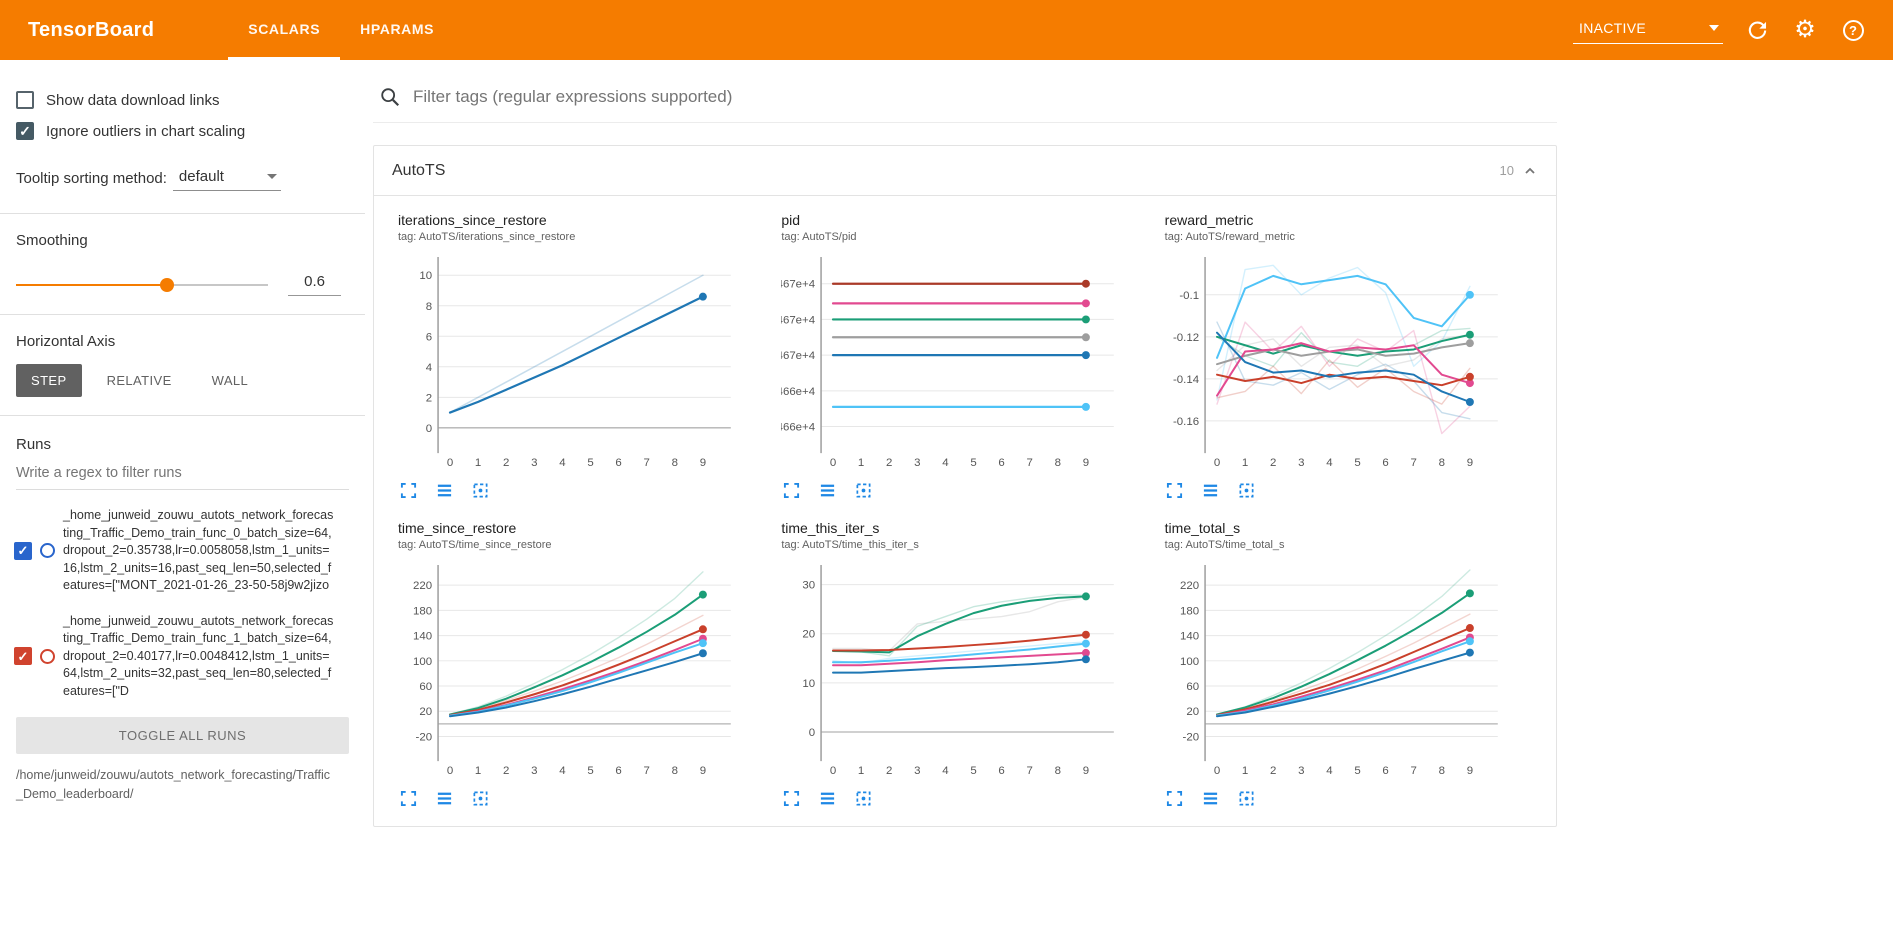 This screenshot has width=1893, height=929. What do you see at coordinates (142, 284) in the screenshot?
I see `smoothing-slider` at bounding box center [142, 284].